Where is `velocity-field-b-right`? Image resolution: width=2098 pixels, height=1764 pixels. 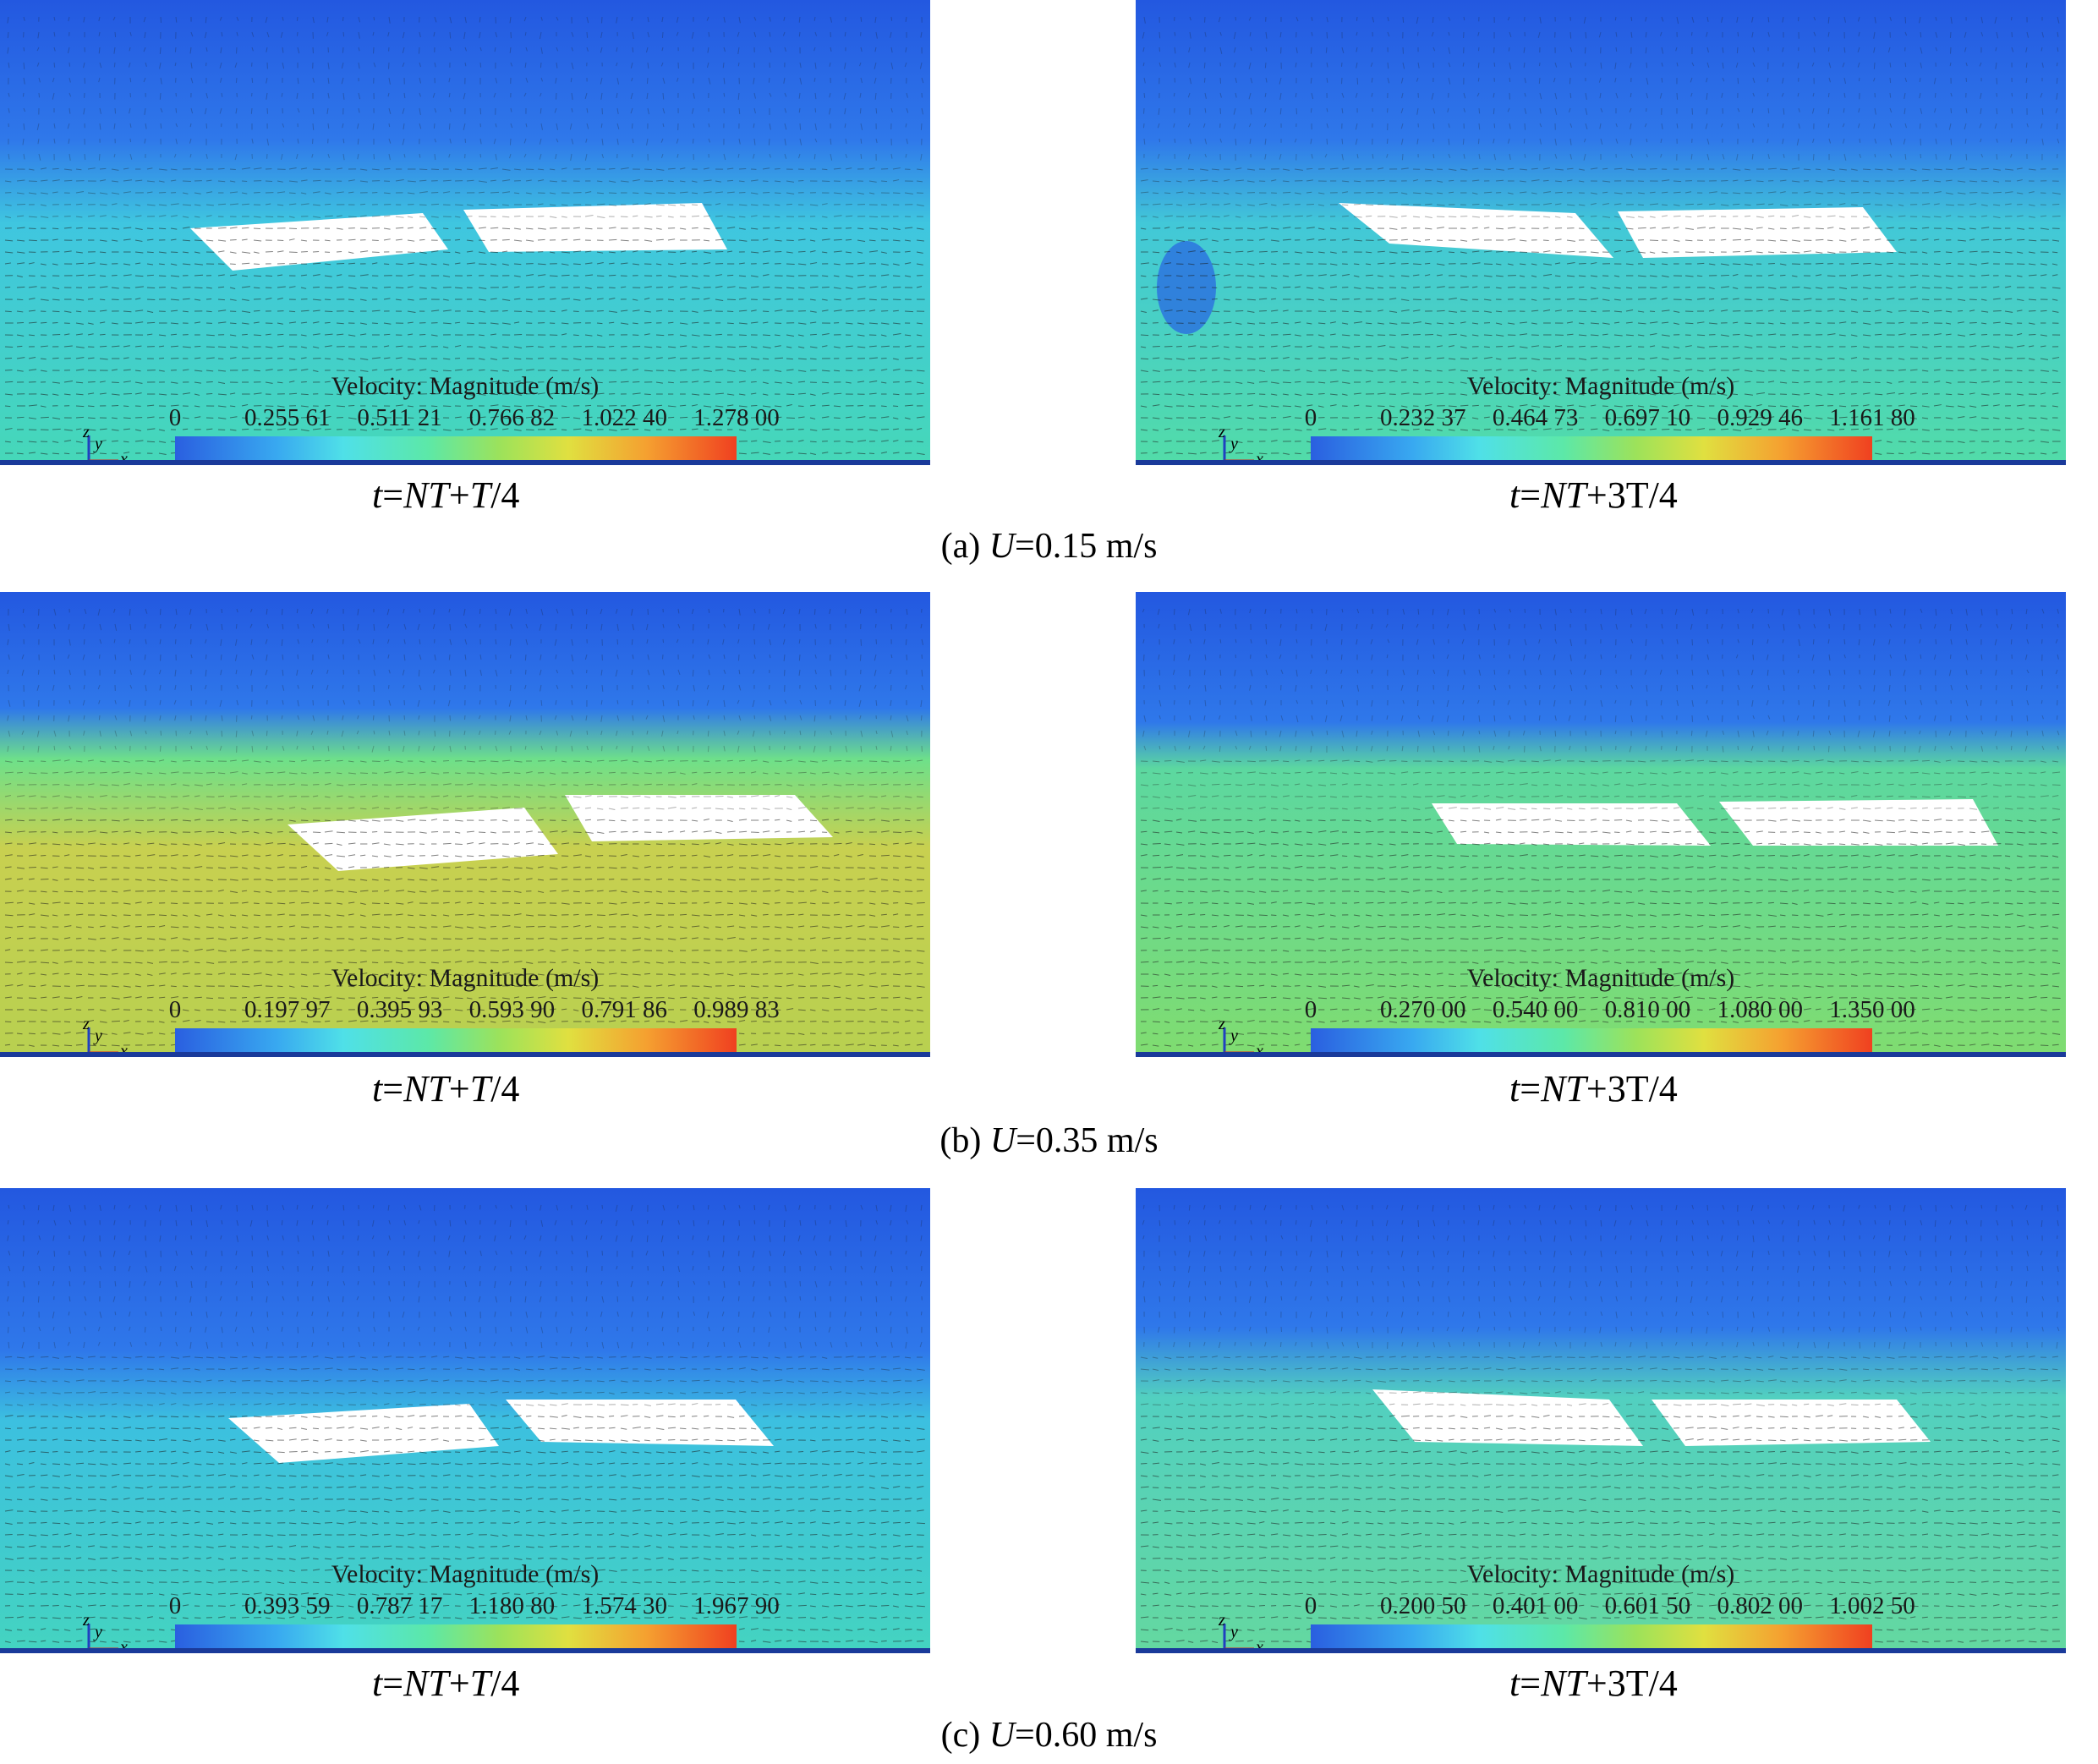 velocity-field-b-right is located at coordinates (1601, 824).